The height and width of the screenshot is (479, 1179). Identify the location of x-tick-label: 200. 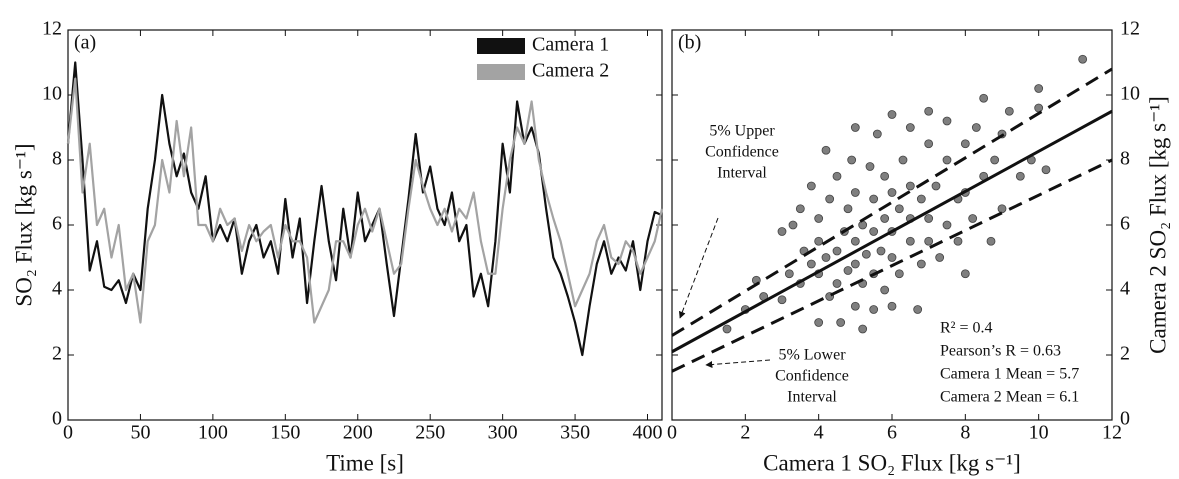
(358, 433).